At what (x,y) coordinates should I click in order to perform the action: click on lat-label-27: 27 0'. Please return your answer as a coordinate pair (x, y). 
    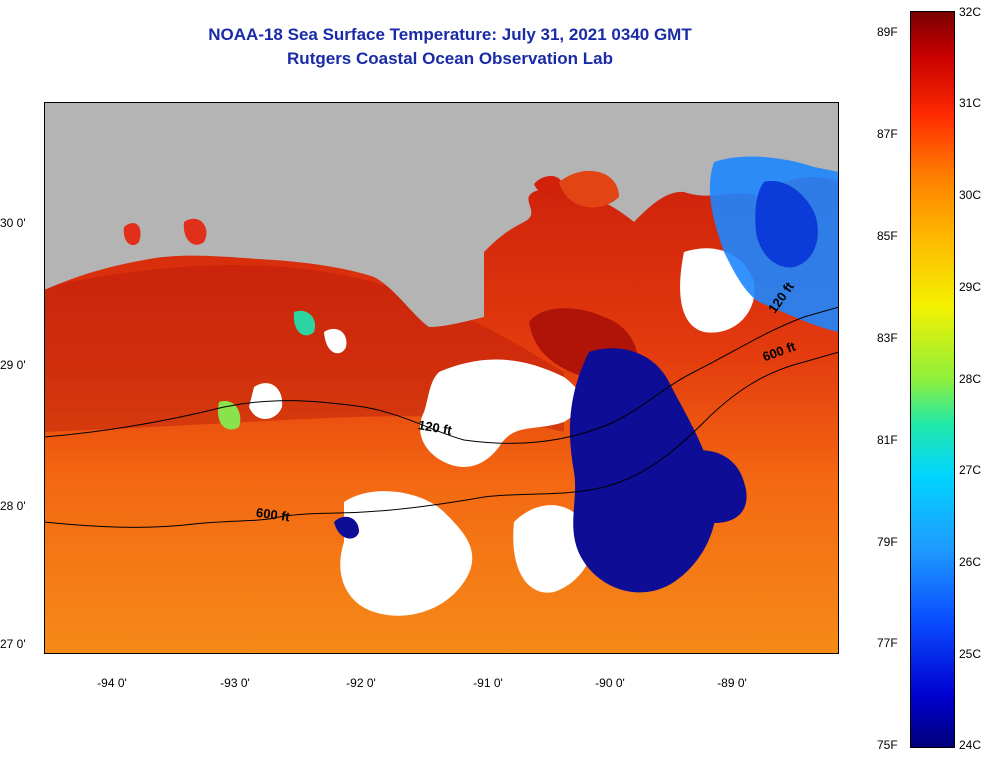
    Looking at the image, I should click on (13, 644).